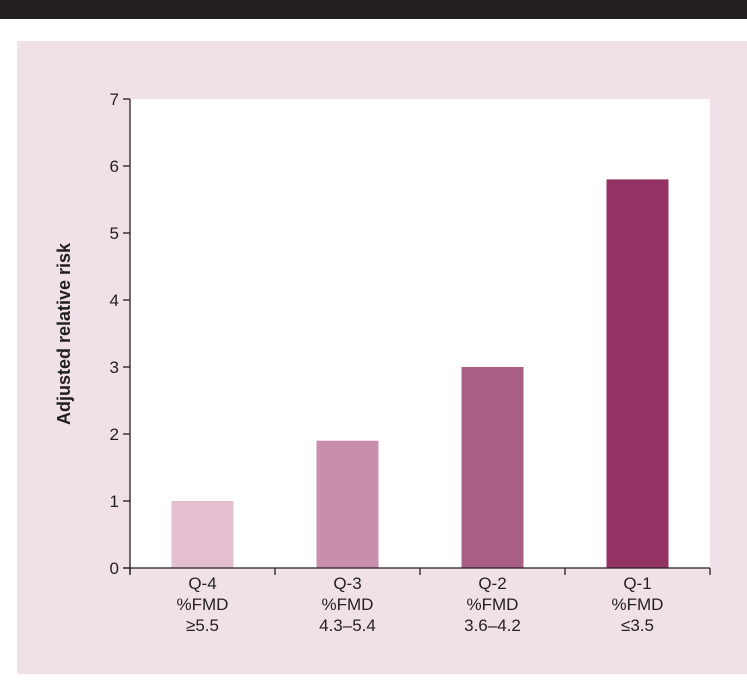 Image resolution: width=747 pixels, height=681 pixels. What do you see at coordinates (637, 583) in the screenshot?
I see `x-category-label-4-line-1: Q-1` at bounding box center [637, 583].